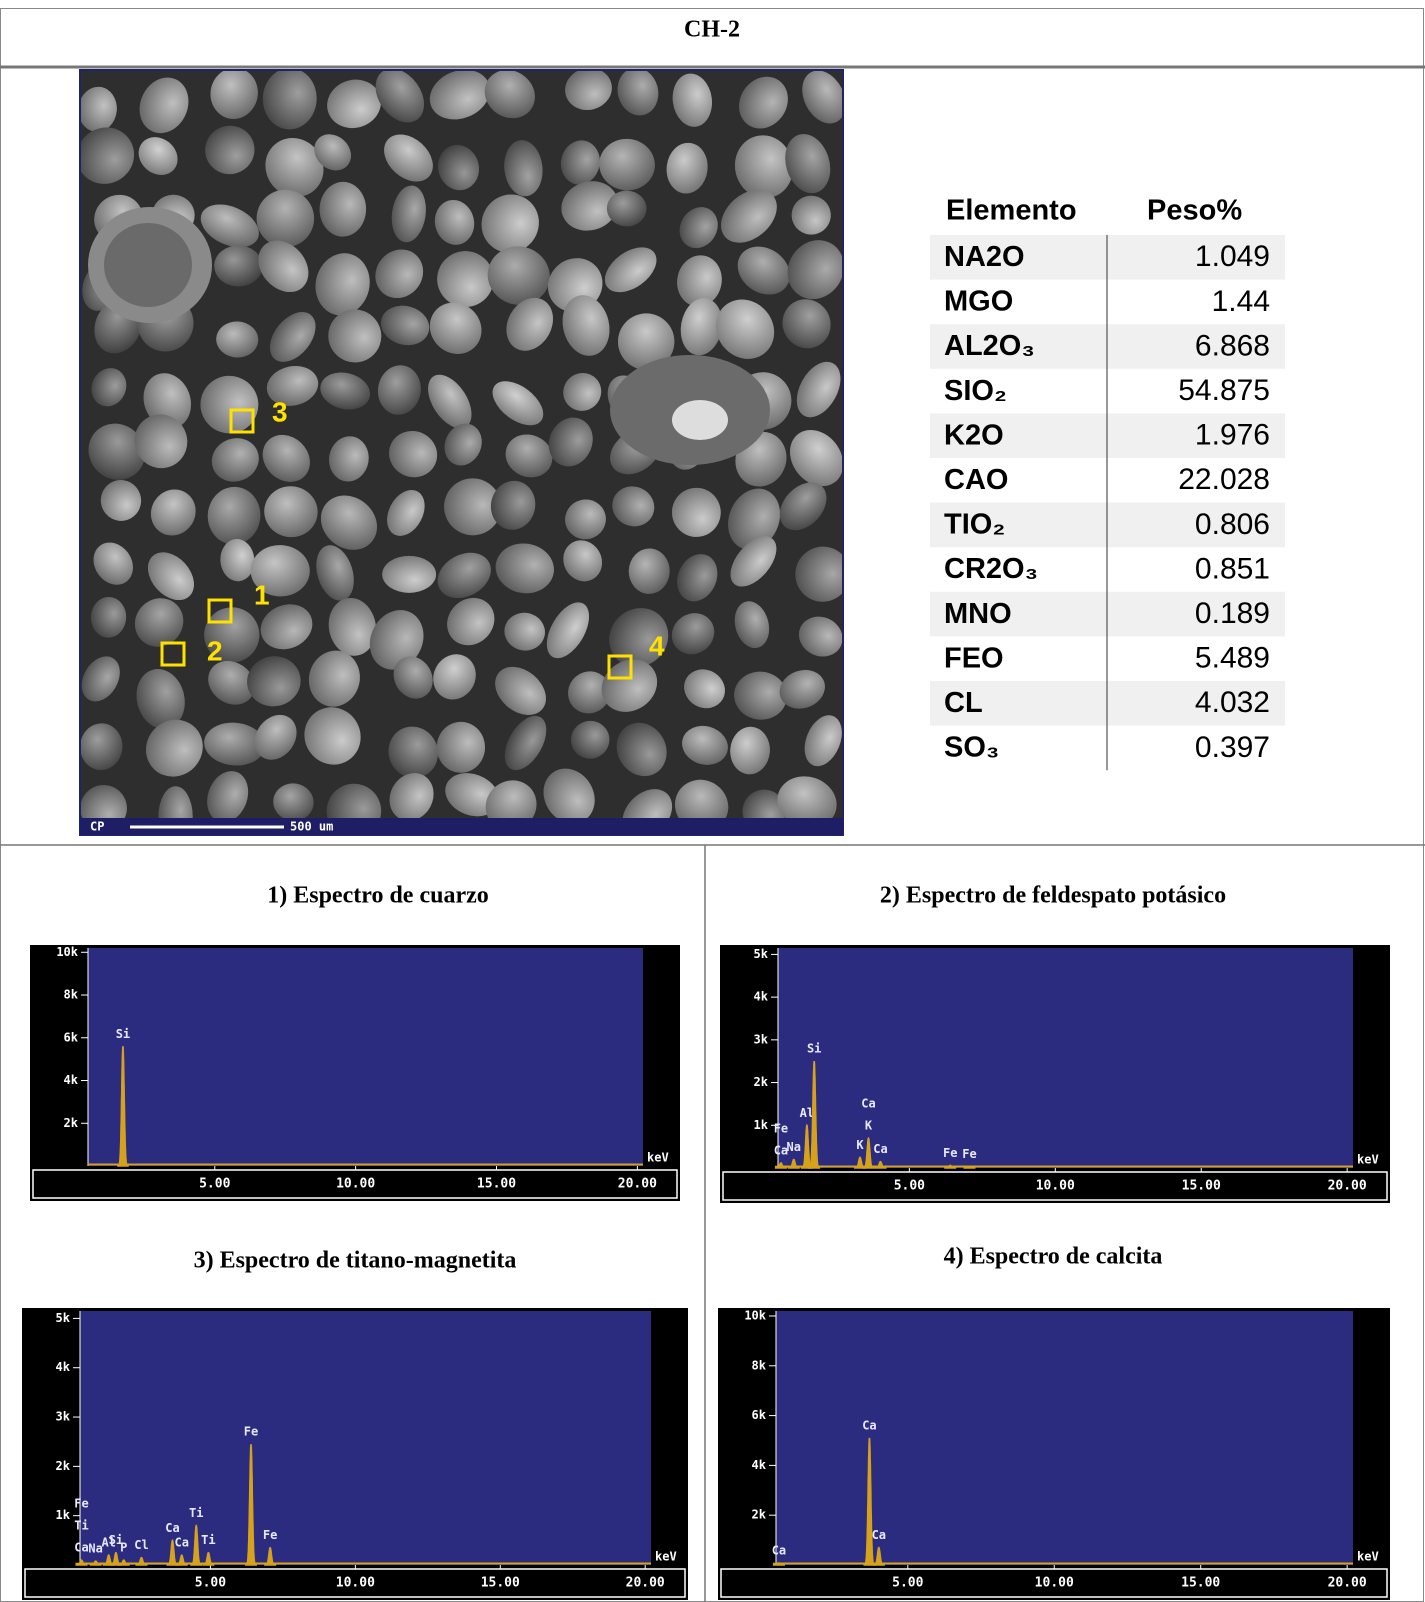 The width and height of the screenshot is (1425, 1602). Describe the element at coordinates (1055, 1186) in the screenshot. I see `x-tick-label: 10.00` at that location.